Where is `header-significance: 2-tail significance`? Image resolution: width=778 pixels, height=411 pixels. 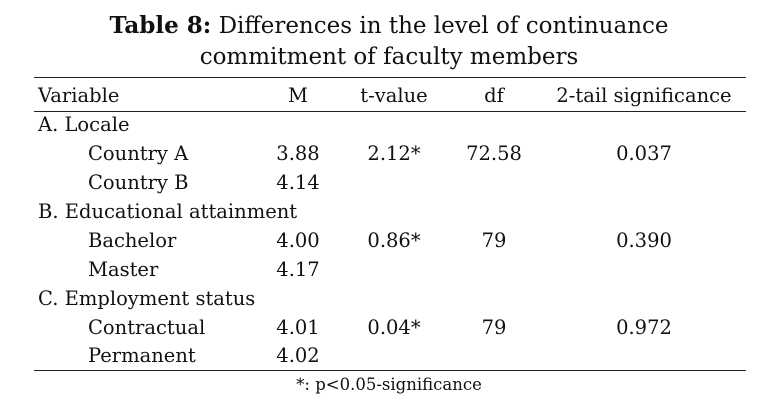 header-significance: 2-tail significance is located at coordinates (644, 95).